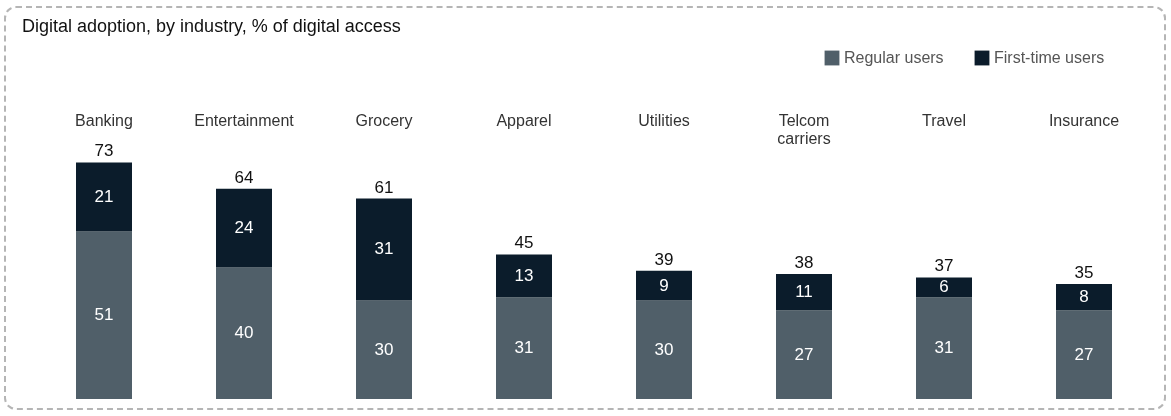 This screenshot has width=1171, height=416. What do you see at coordinates (664, 120) in the screenshot?
I see `x-tick-label: Utilities` at bounding box center [664, 120].